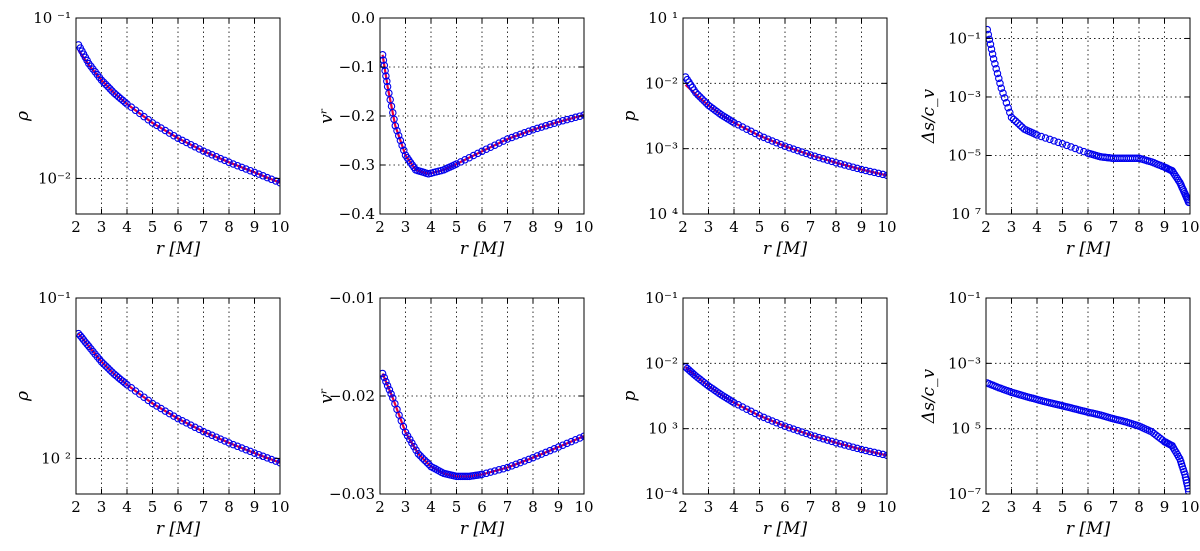 This screenshot has height=551, width=1200. What do you see at coordinates (966, 214) in the screenshot?
I see `y-tick-label: 10 ⁷` at bounding box center [966, 214].